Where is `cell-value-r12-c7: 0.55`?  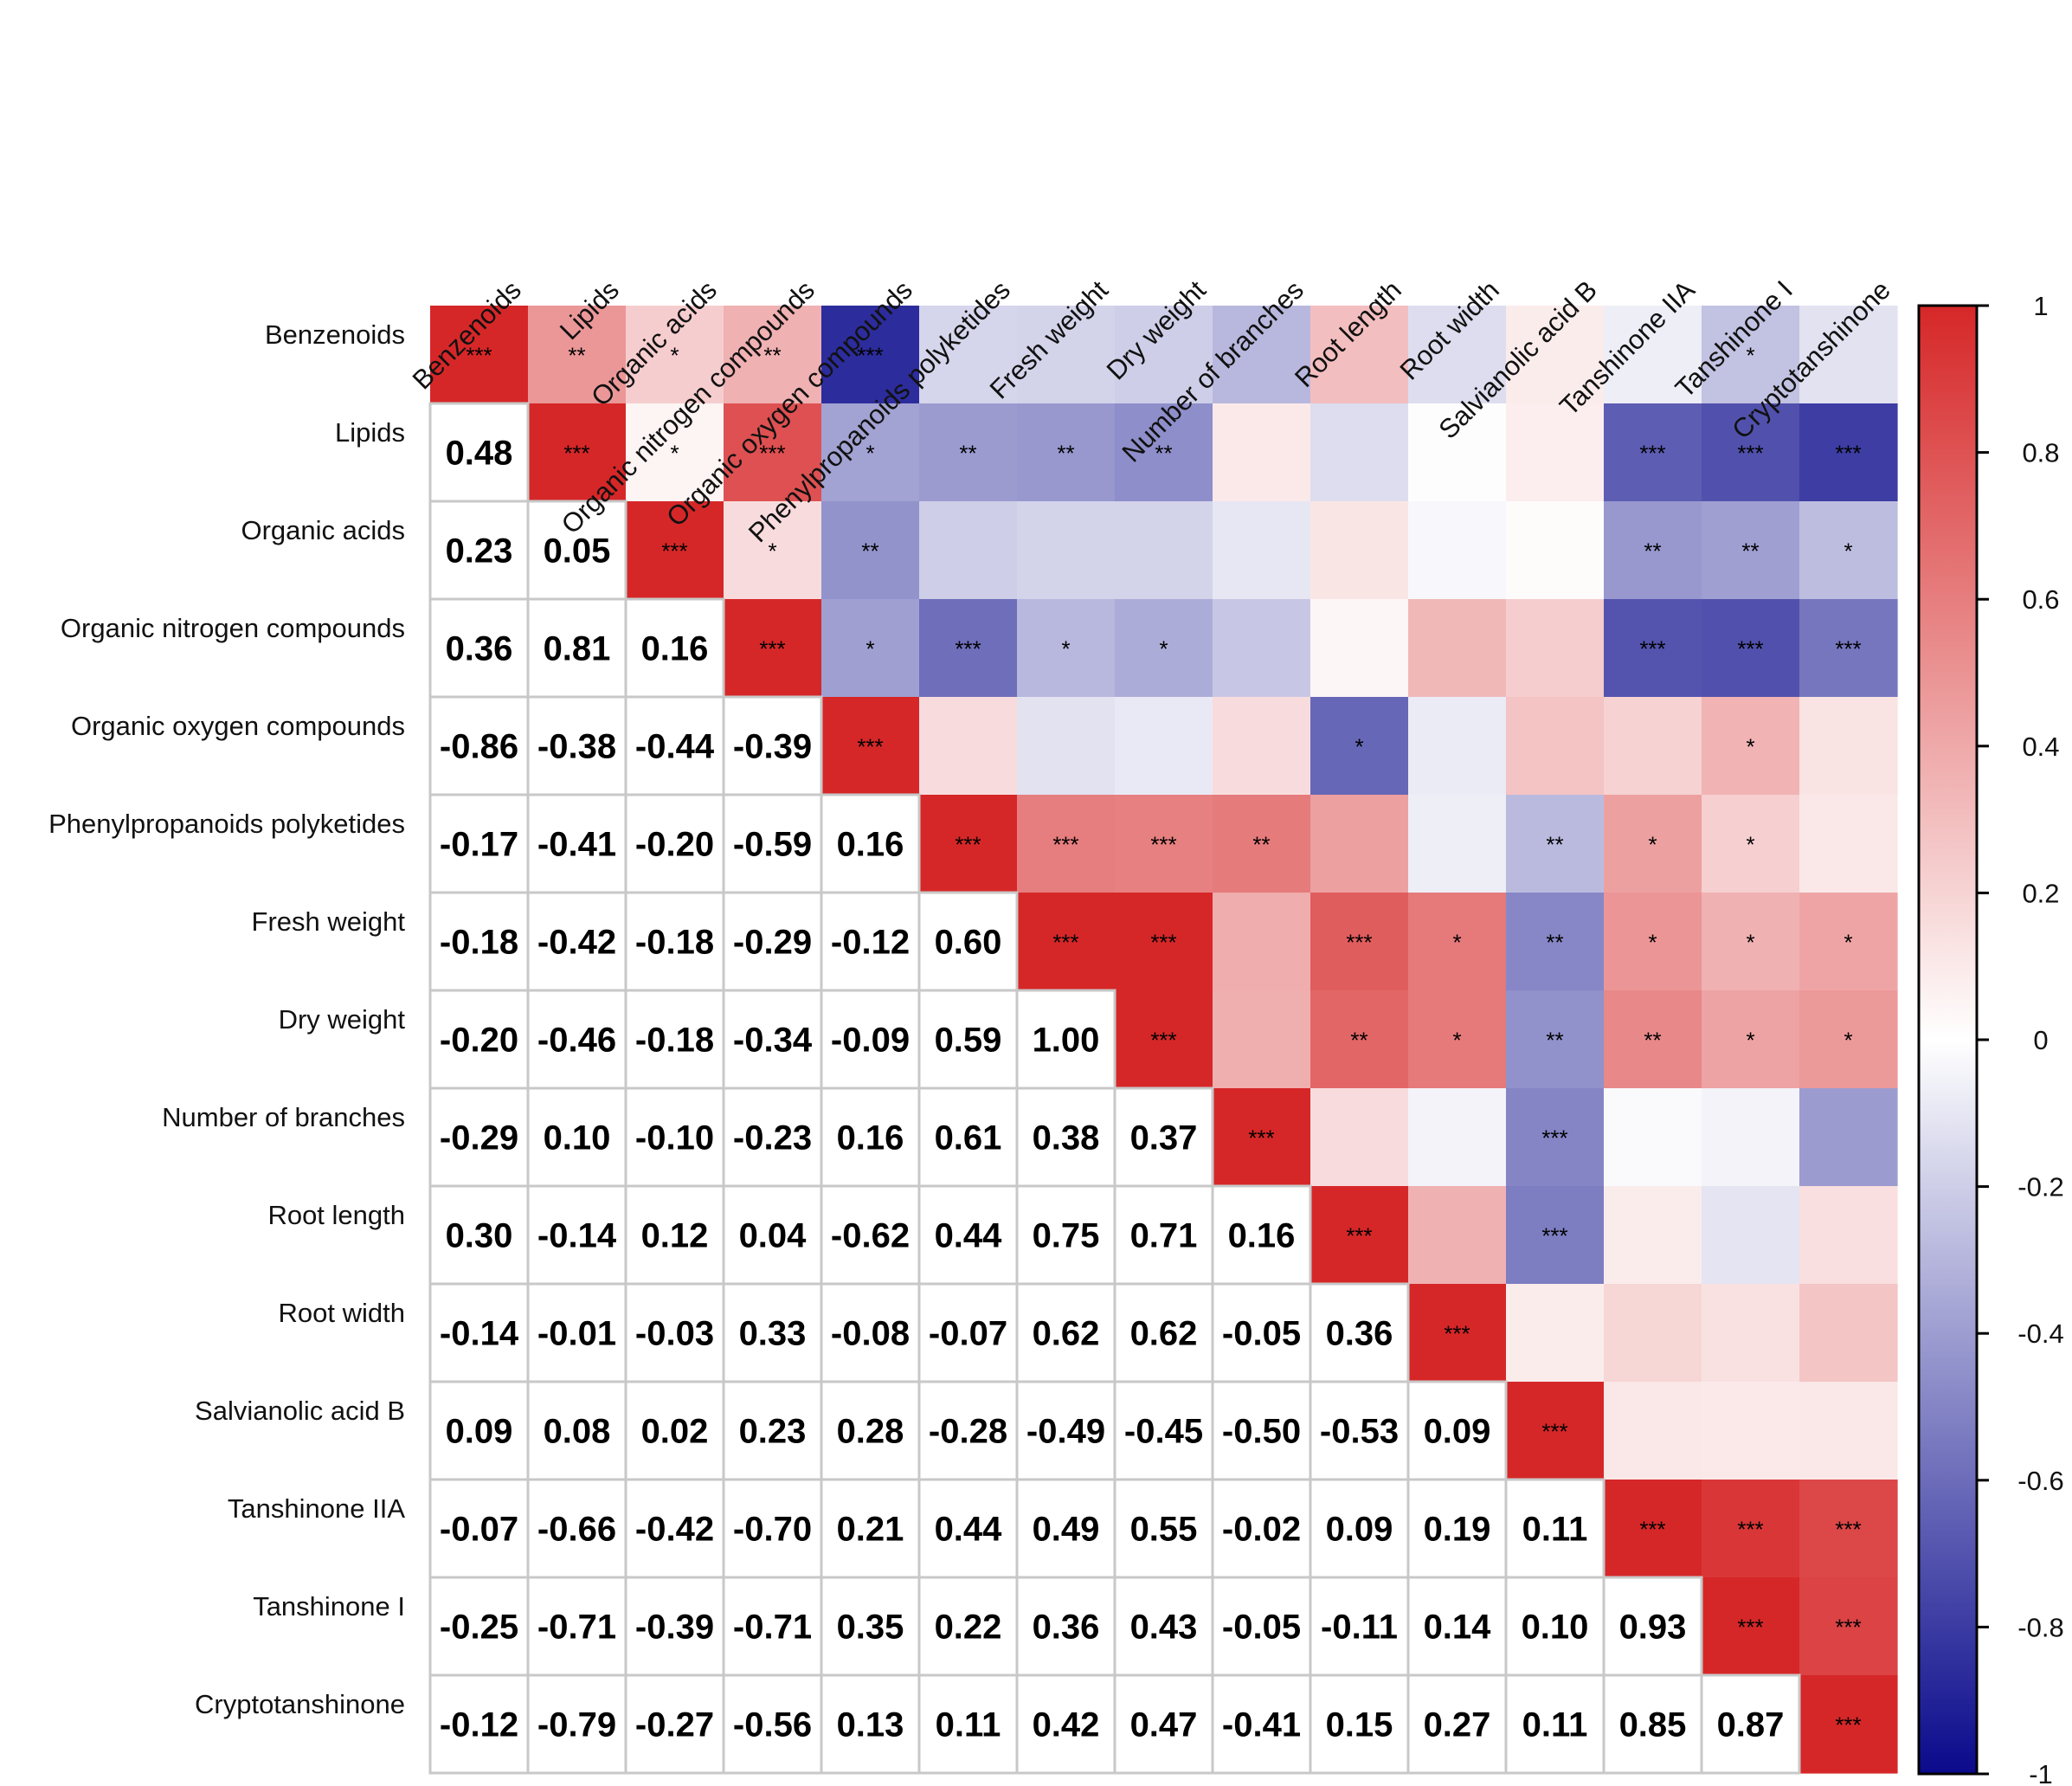 cell-value-r12-c7: 0.55 is located at coordinates (1164, 1530).